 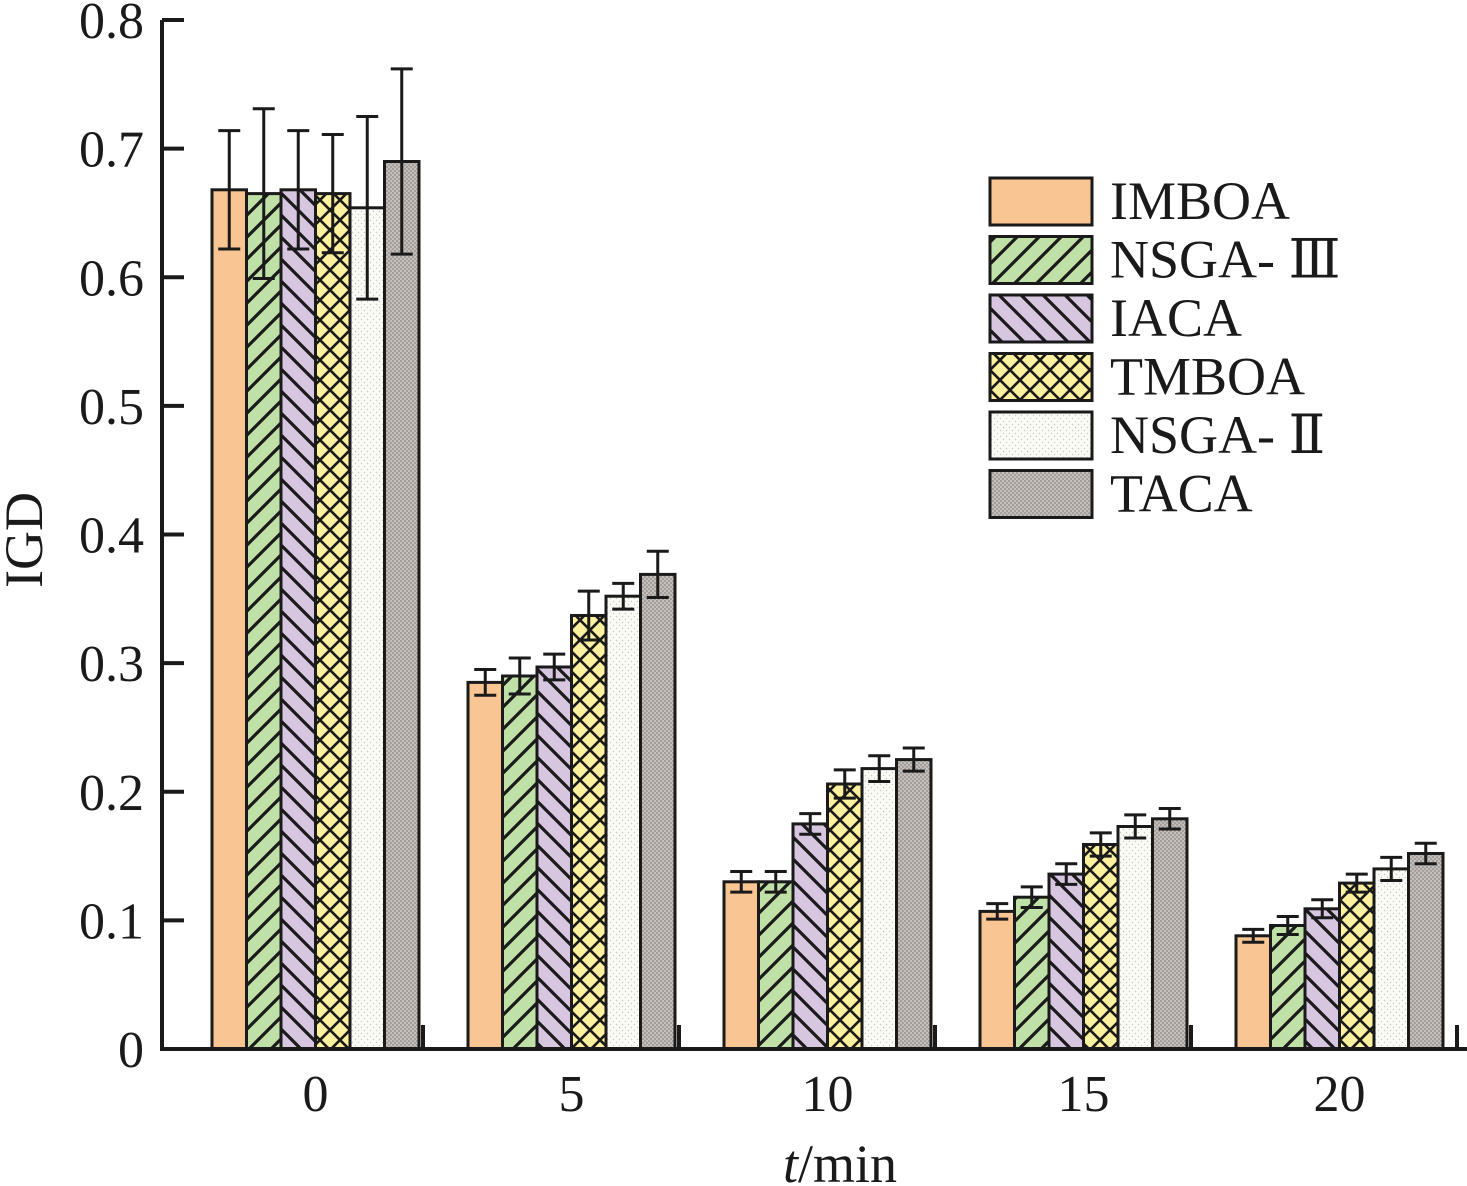 I want to click on x-tick-label: 20, so click(x=1340, y=1094).